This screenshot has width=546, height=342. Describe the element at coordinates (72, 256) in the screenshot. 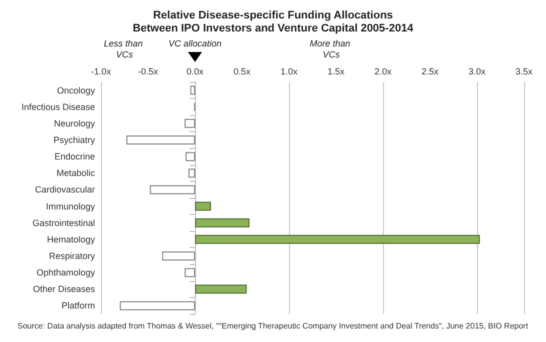

I see `y-tick-label: Respiratory` at that location.